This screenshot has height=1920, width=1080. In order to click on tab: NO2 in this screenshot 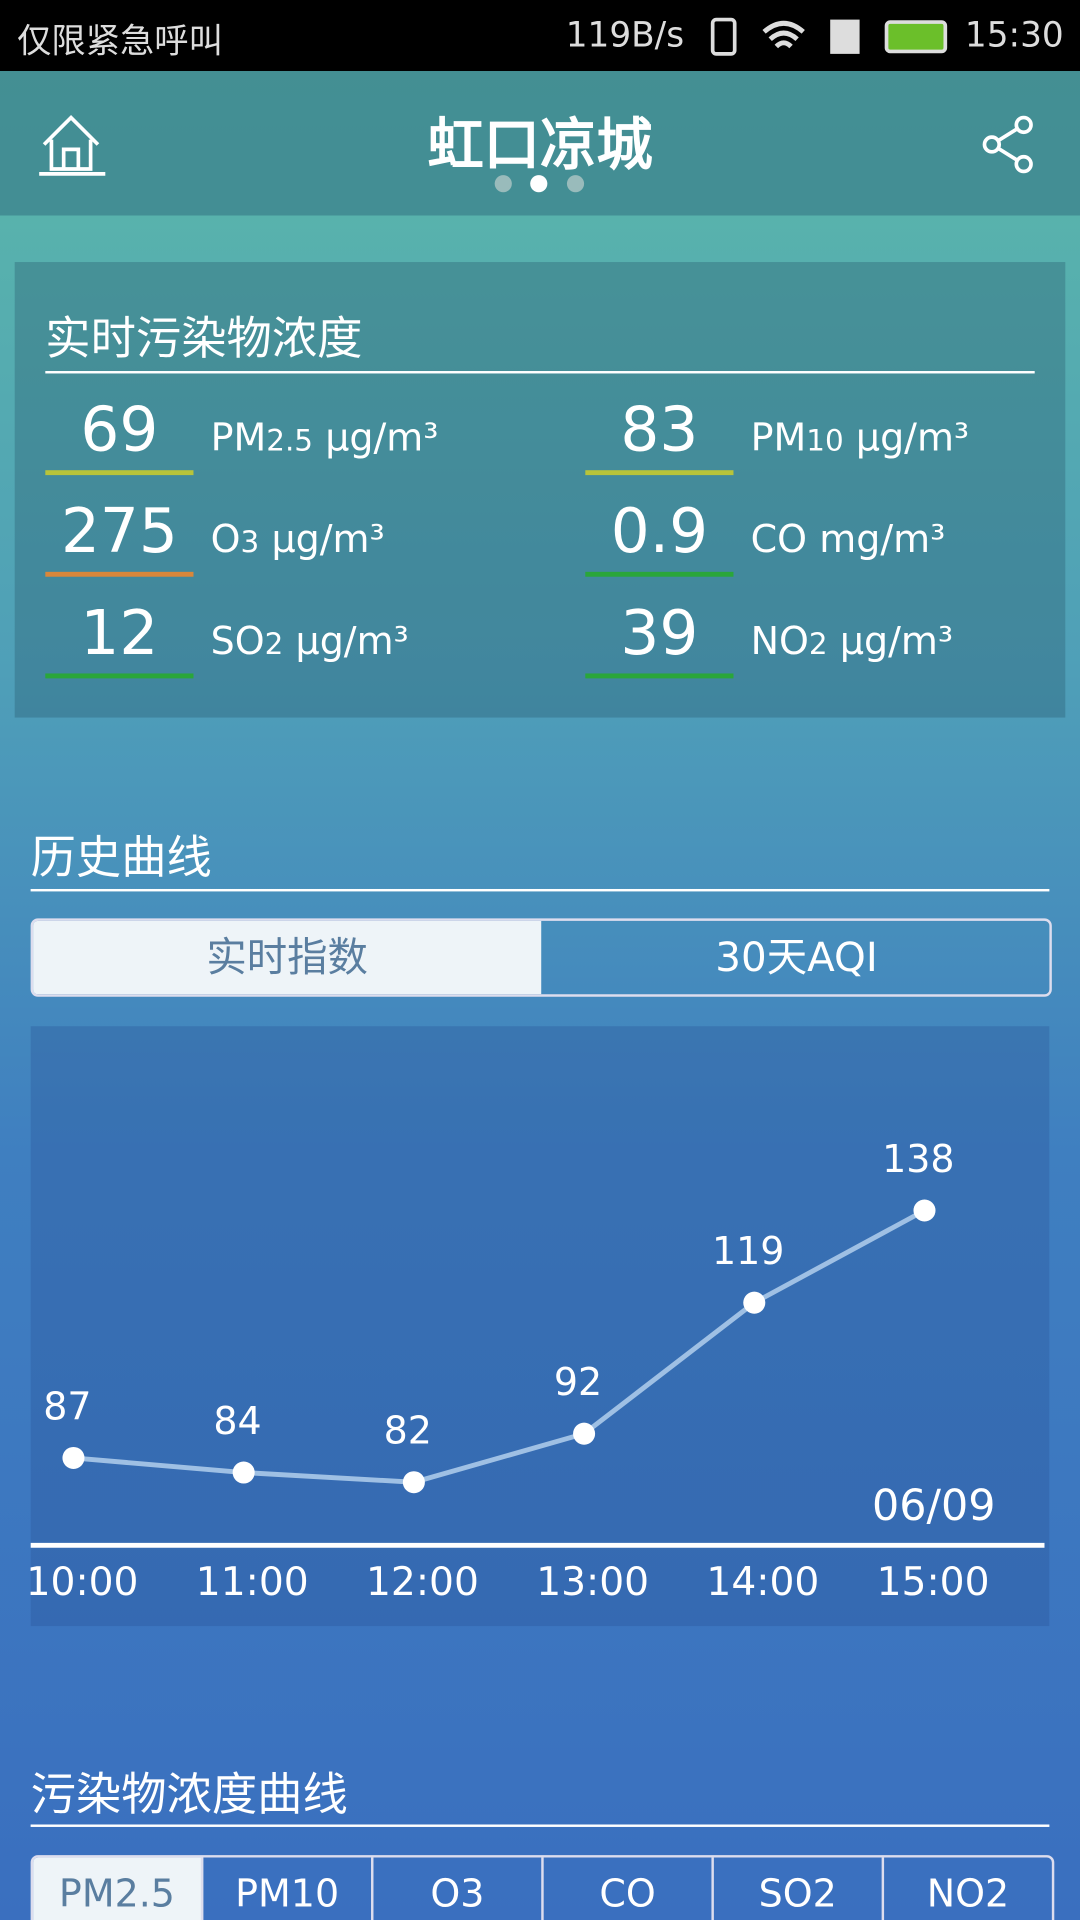, I will do `click(968, 1888)`.